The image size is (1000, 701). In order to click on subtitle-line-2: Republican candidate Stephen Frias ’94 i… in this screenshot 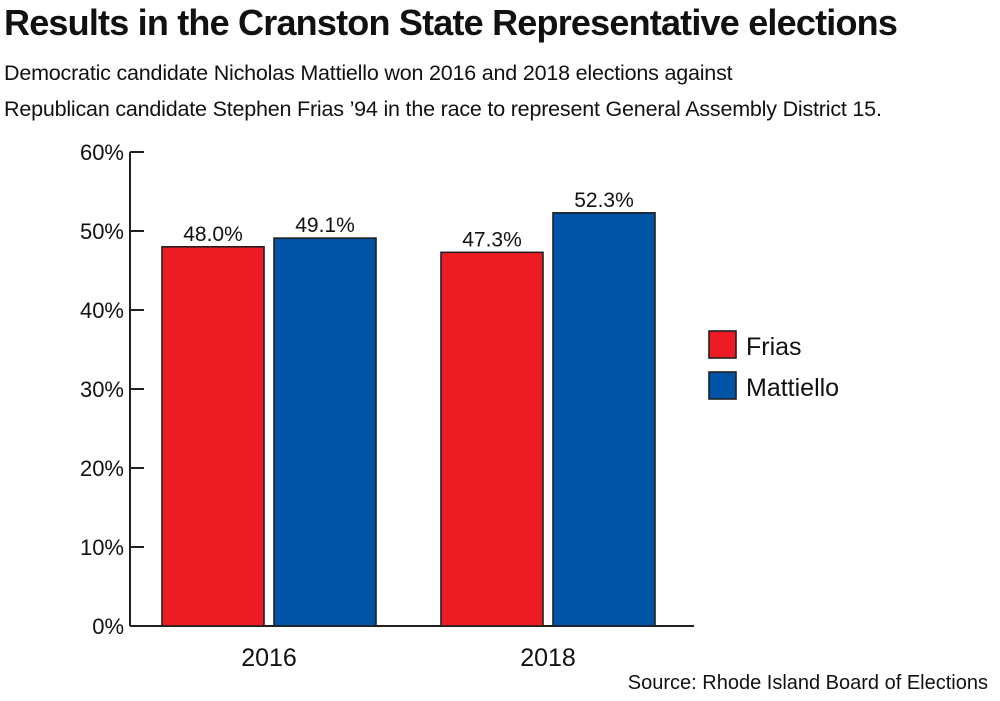, I will do `click(443, 109)`.